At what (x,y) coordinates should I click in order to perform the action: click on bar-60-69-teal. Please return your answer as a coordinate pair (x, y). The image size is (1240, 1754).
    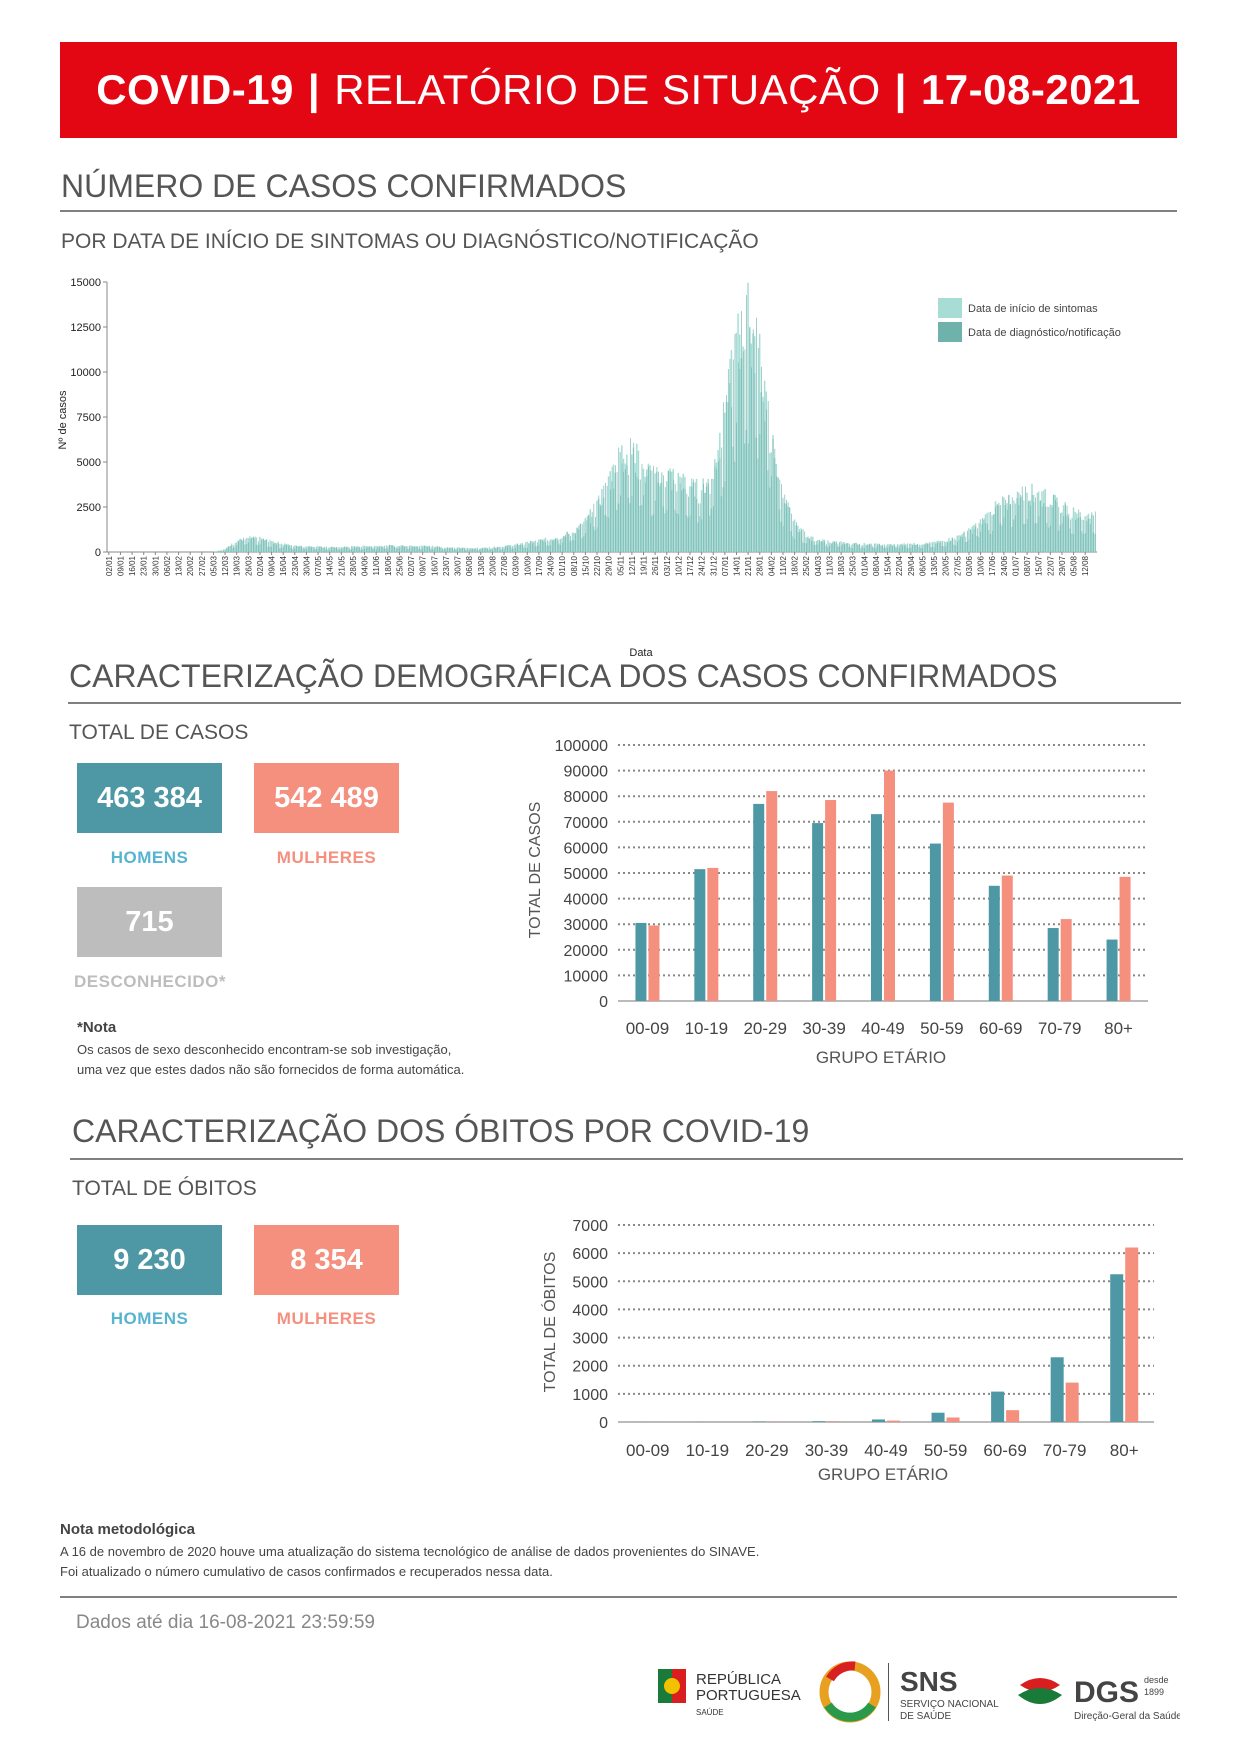
    Looking at the image, I should click on (998, 1406).